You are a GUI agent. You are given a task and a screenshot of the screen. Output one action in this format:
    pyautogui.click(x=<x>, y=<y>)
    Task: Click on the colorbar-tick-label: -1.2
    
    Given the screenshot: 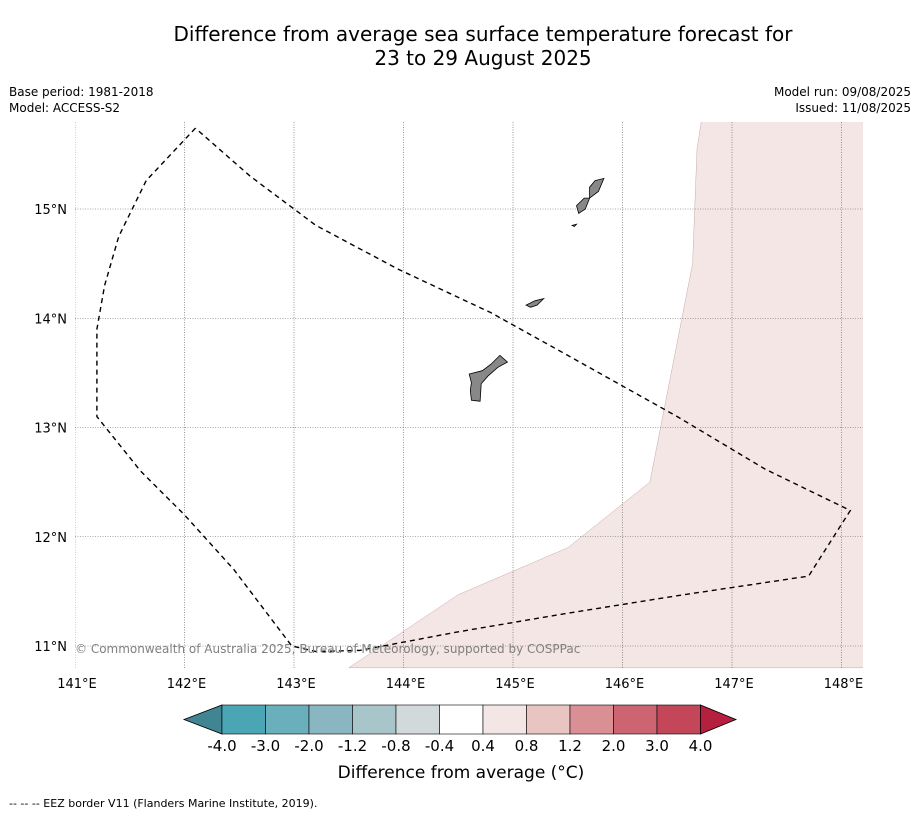 What is the action you would take?
    pyautogui.click(x=352, y=746)
    